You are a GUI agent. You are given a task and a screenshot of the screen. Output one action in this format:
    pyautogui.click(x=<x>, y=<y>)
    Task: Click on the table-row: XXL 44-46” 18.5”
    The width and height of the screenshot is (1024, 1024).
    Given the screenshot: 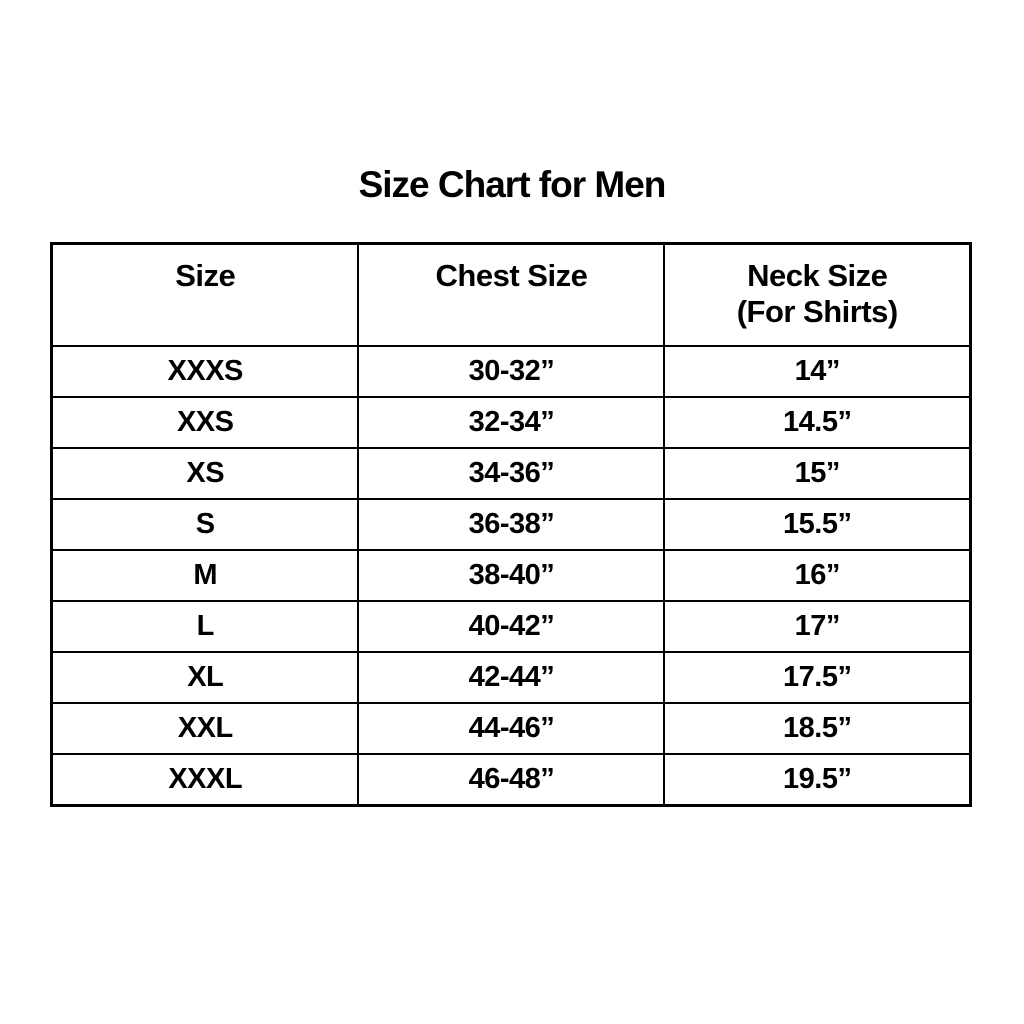 What is the action you would take?
    pyautogui.click(x=511, y=728)
    